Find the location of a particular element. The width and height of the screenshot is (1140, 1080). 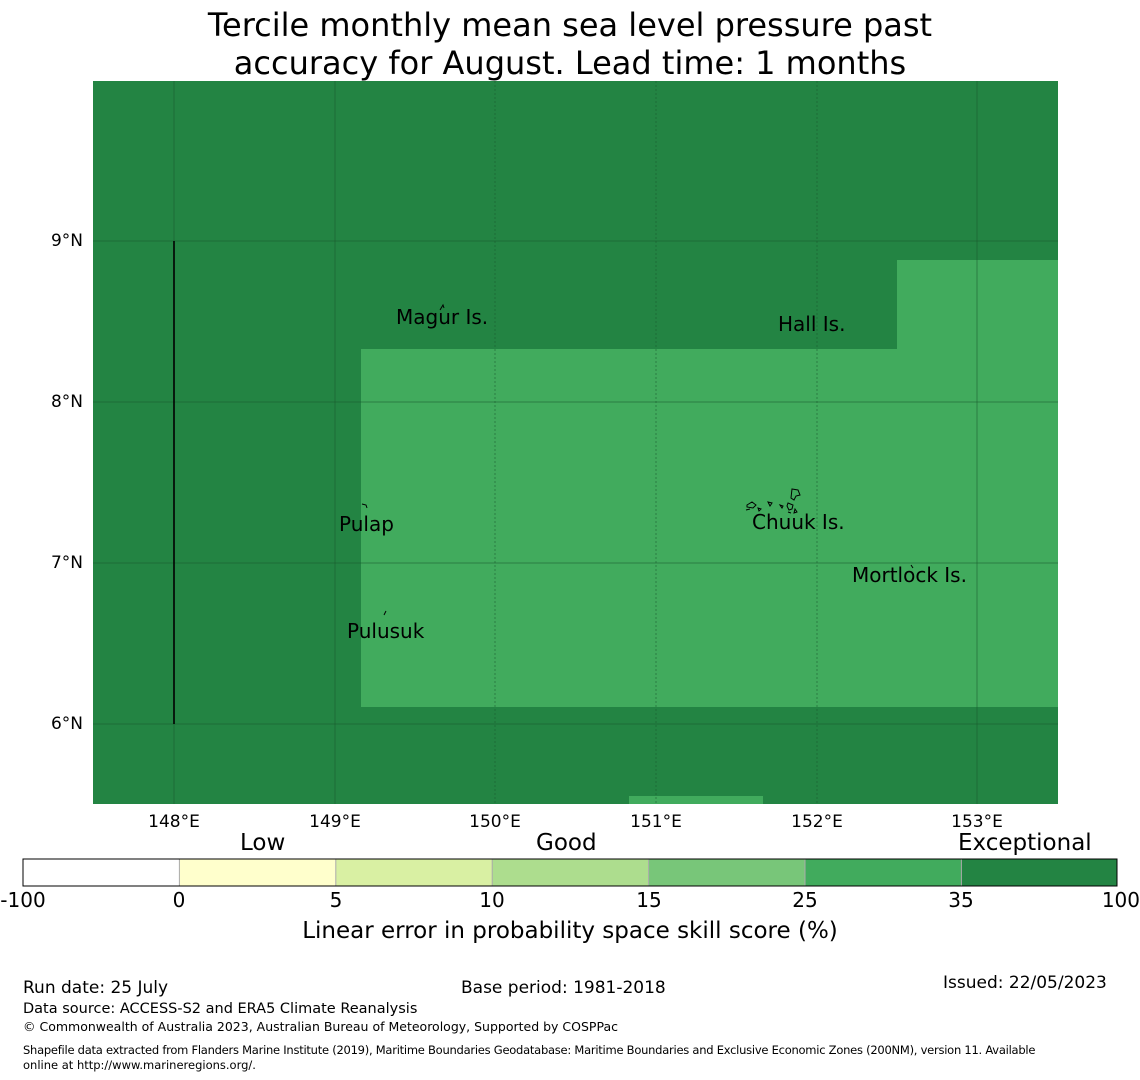

lat-tick-label: 6°N is located at coordinates (66, 724).